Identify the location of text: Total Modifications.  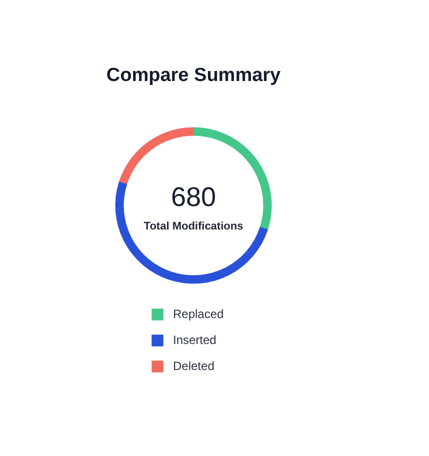
(194, 226).